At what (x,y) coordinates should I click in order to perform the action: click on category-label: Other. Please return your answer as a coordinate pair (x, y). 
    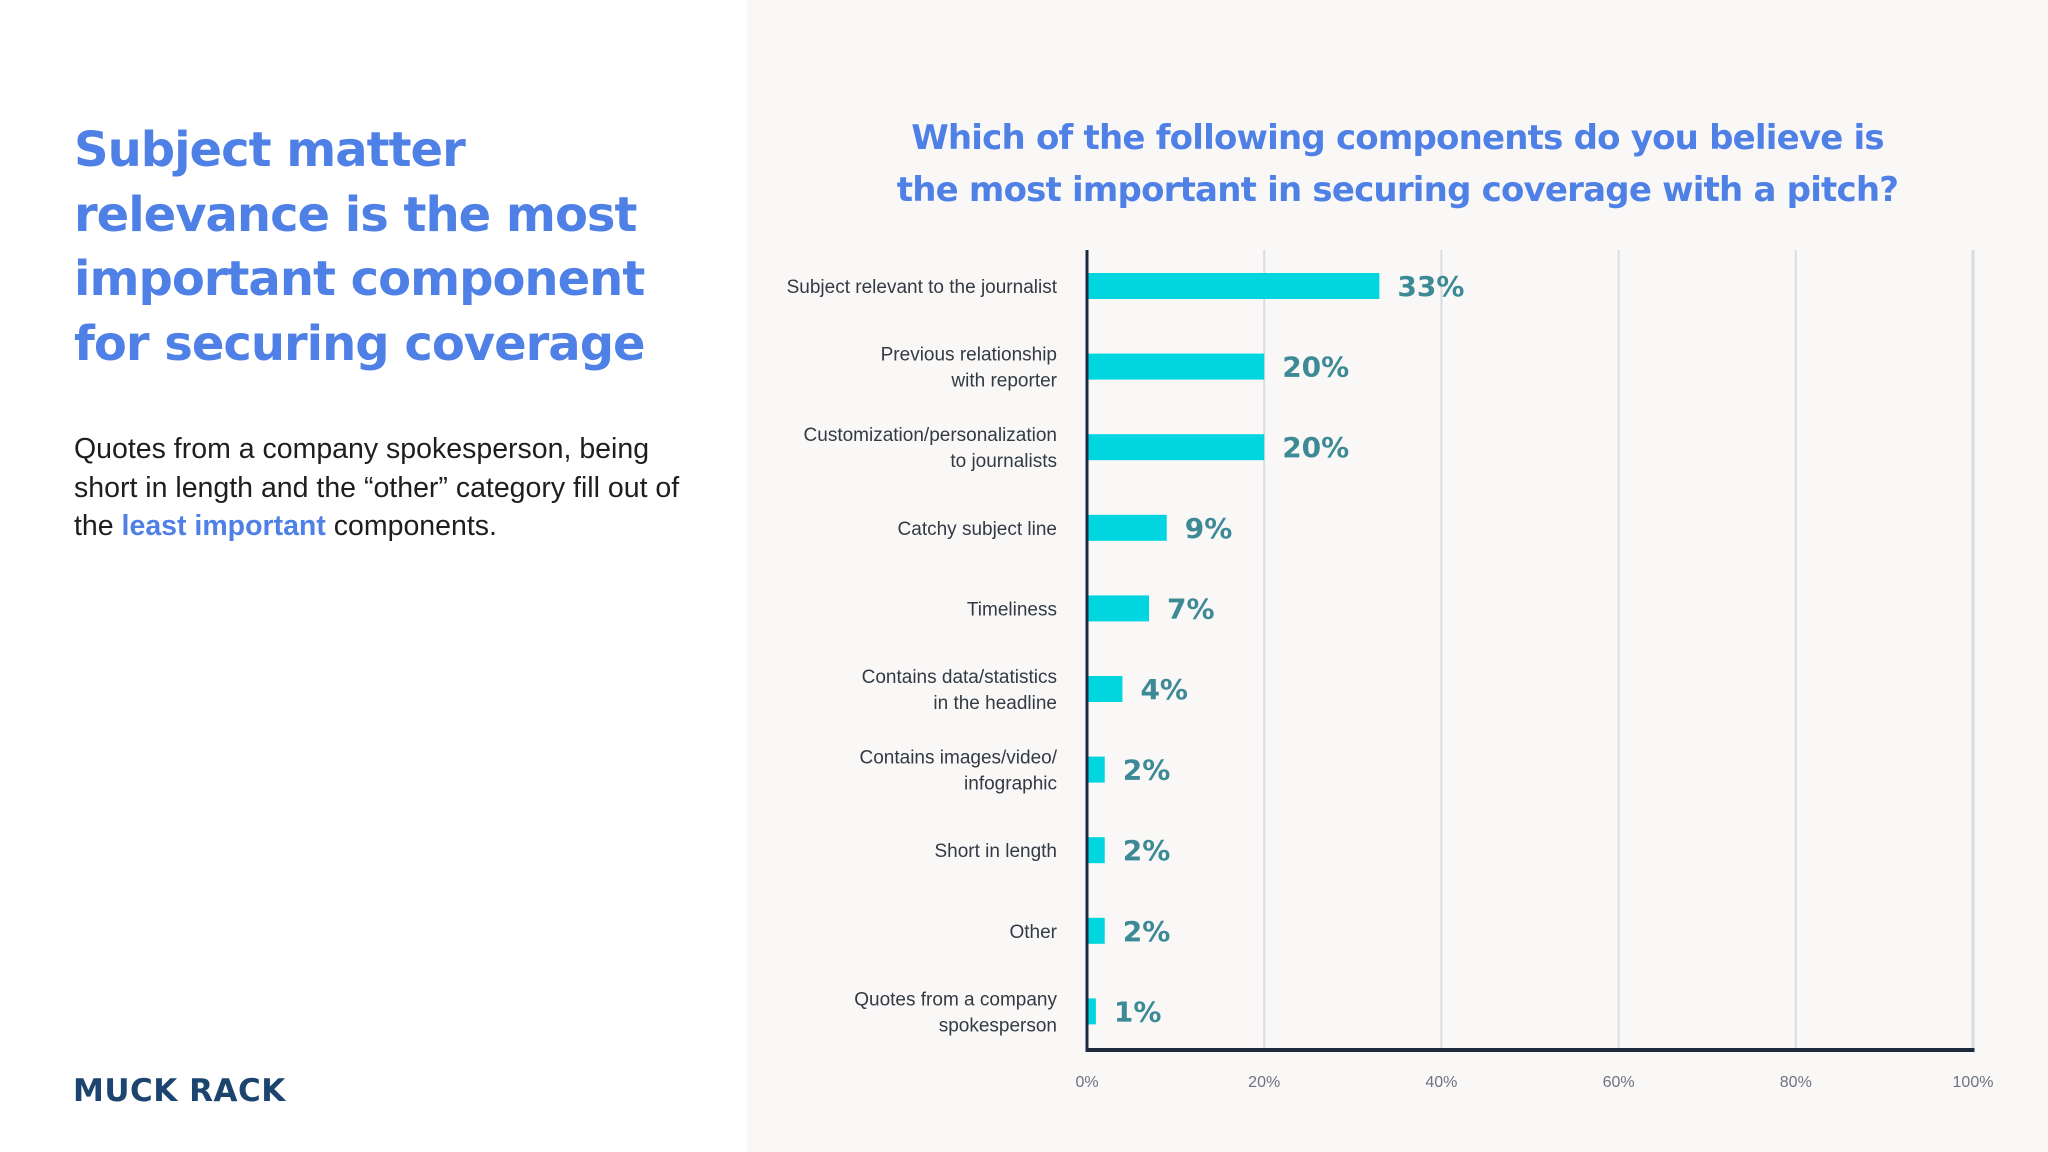
    Looking at the image, I should click on (1033, 932).